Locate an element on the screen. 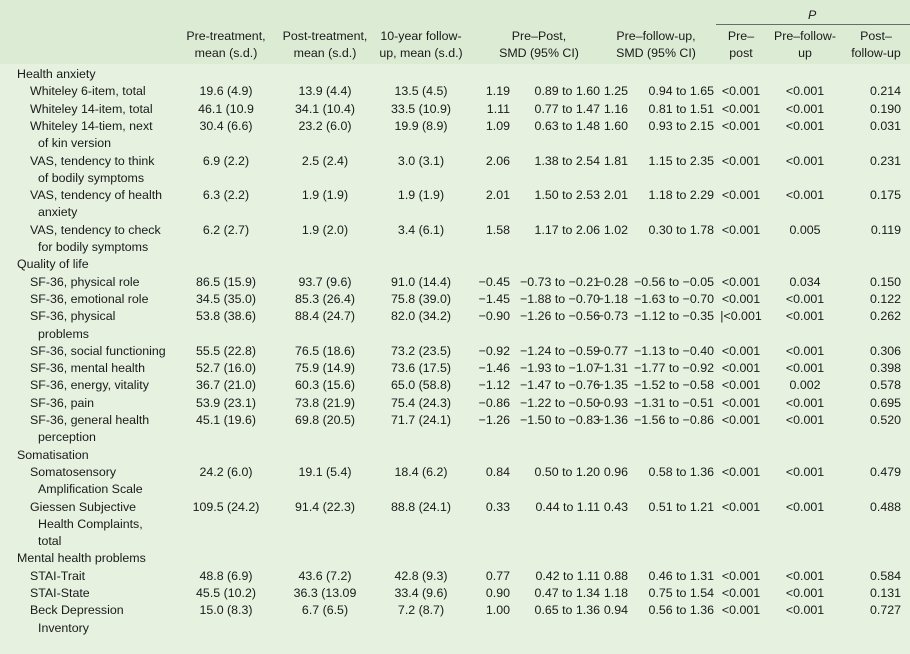 The height and width of the screenshot is (654, 910). cell-post-treatment: 76.5 (18.6) is located at coordinates (325, 350).